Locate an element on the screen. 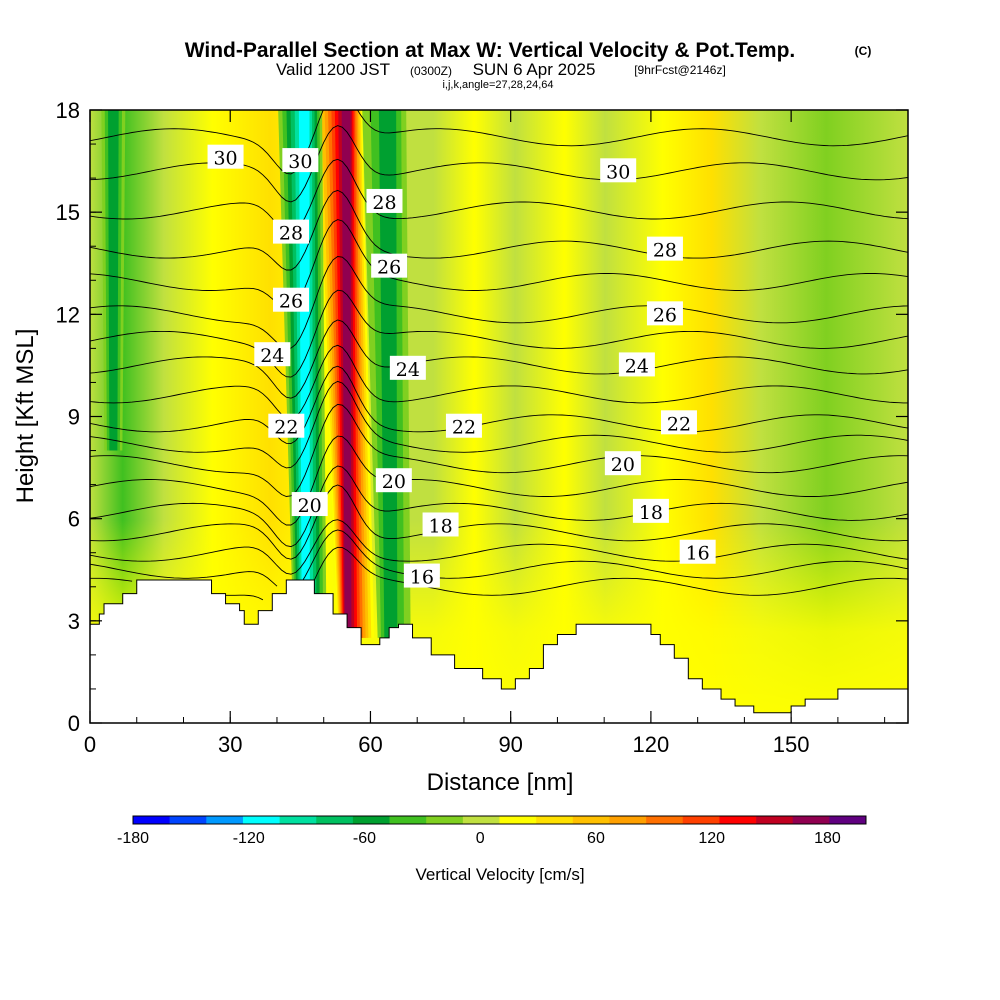  subtitle-indices: i,j,k,angle=27,28,24,64 is located at coordinates (497, 85).